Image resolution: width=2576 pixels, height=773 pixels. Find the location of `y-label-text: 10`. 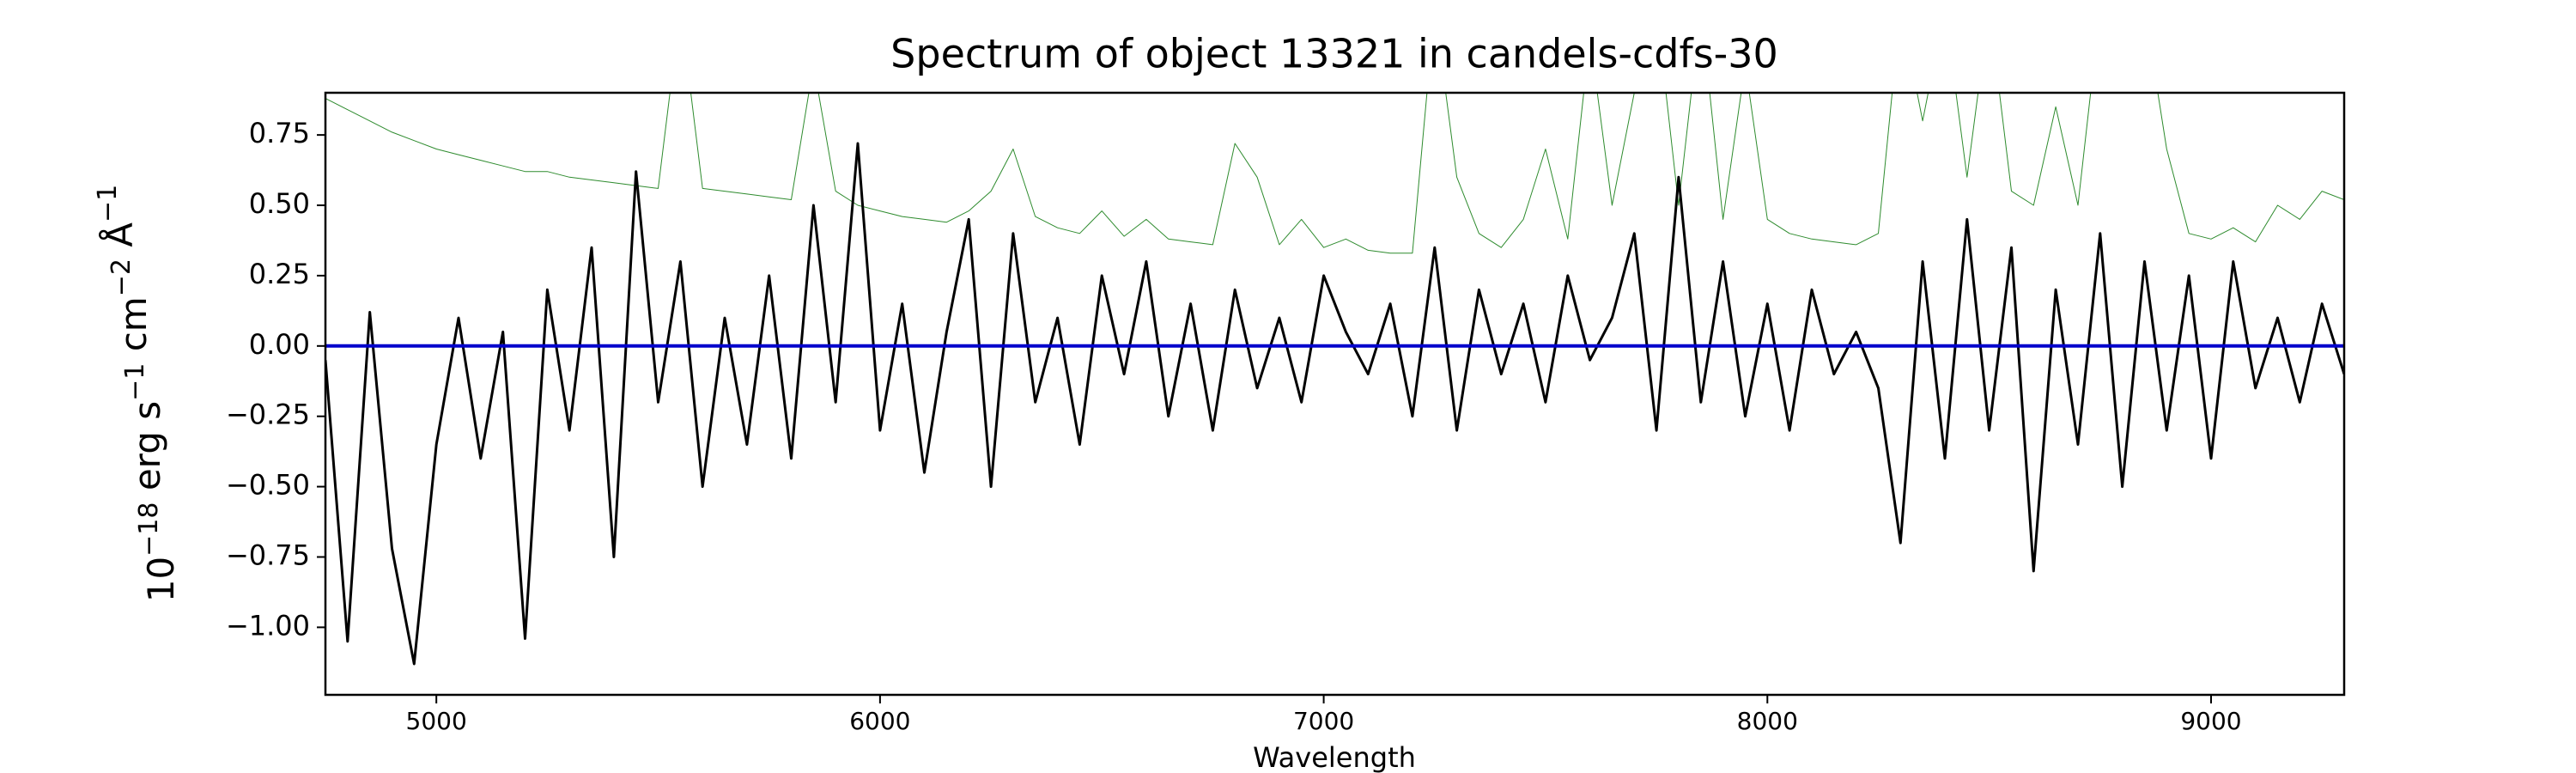

y-label-text: 10 is located at coordinates (161, 579).